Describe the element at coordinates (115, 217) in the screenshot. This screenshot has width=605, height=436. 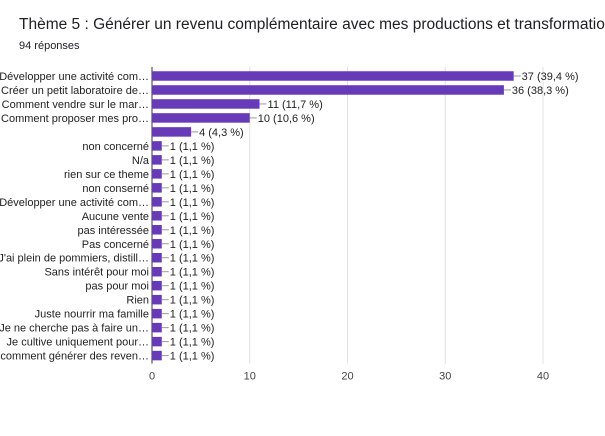
I see `category-label: Aucune vente` at that location.